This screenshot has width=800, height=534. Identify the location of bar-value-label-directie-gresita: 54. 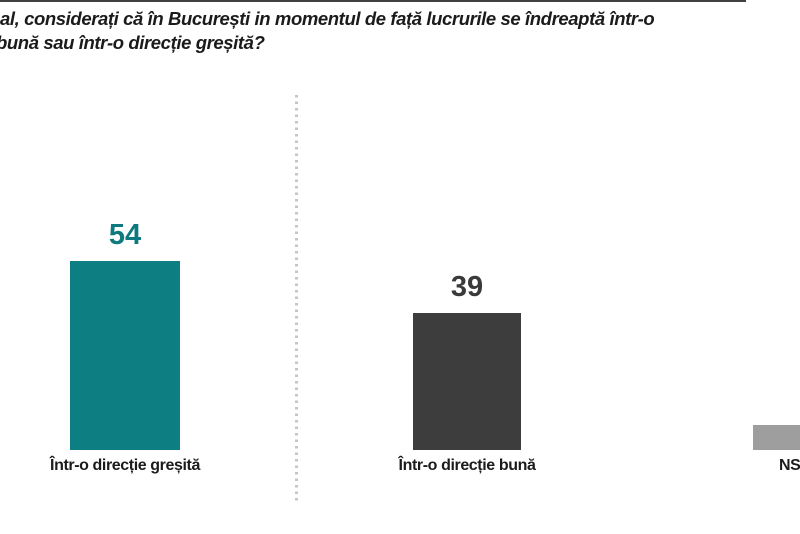
(125, 235).